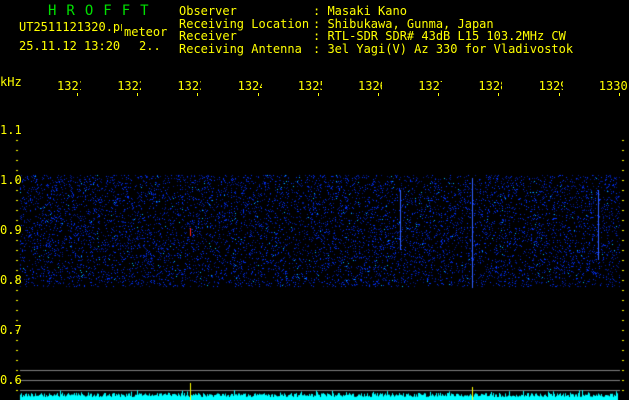  I want to click on info-label: Observer, so click(208, 11).